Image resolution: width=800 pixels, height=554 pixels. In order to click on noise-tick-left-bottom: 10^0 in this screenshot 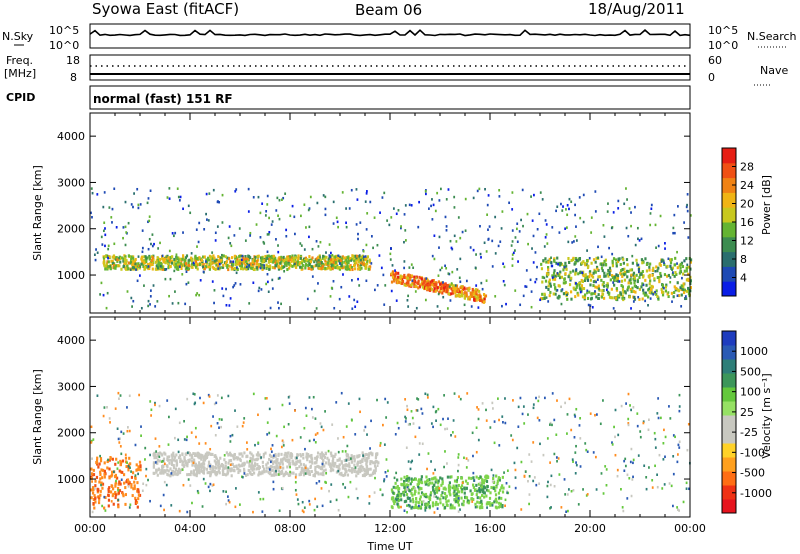, I will do `click(64, 45)`.